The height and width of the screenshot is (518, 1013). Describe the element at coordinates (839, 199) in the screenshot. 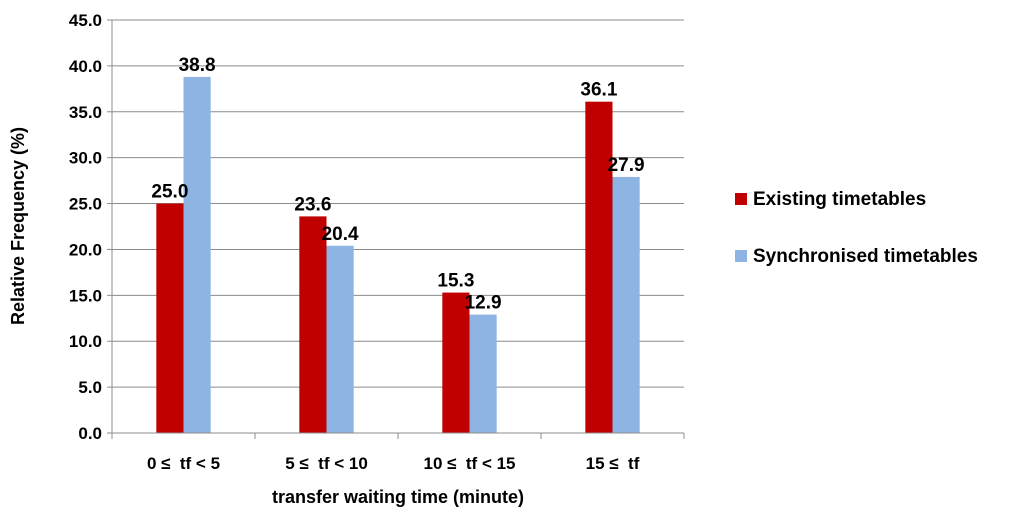

I see `legend-label: Existing timetables` at that location.